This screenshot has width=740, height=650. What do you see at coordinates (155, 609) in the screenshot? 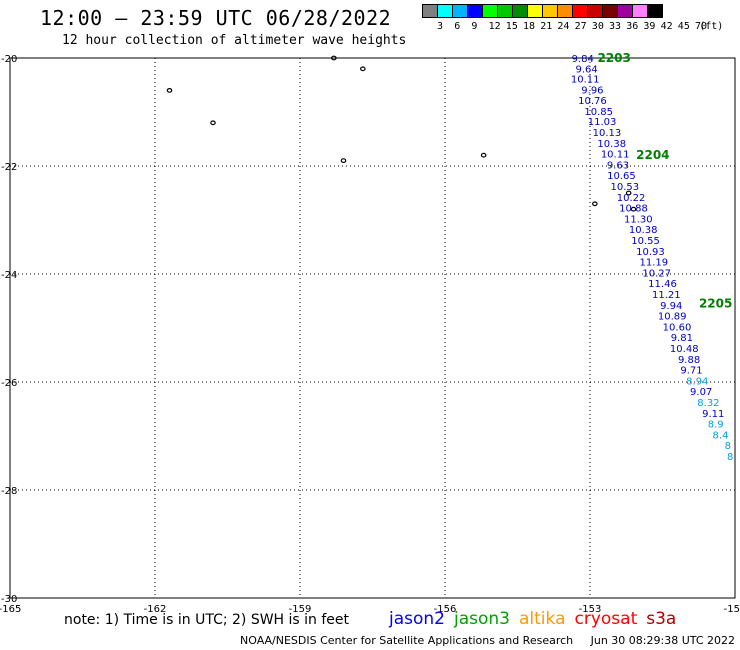
I see `longitude-tick-label: -162` at bounding box center [155, 609].